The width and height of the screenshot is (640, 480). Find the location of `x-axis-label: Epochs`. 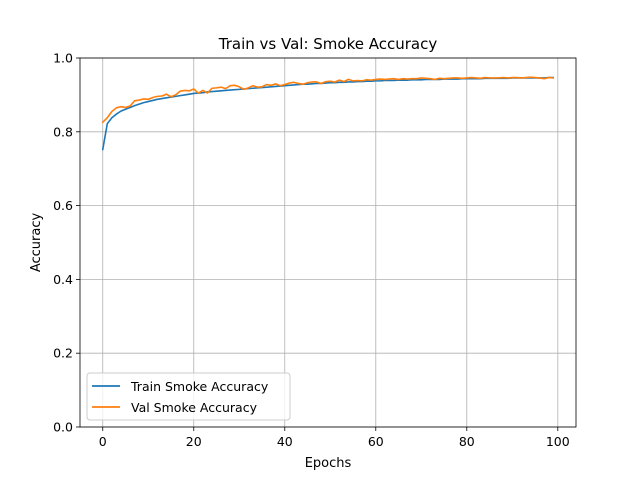

x-axis-label: Epochs is located at coordinates (328, 463).